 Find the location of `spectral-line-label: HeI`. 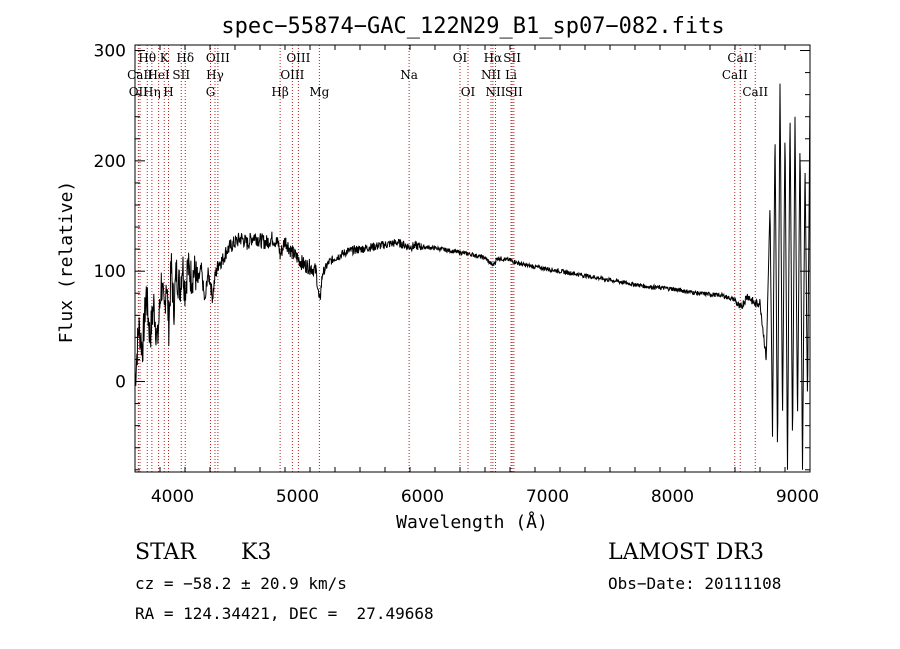

spectral-line-label: HeI is located at coordinates (158, 75).